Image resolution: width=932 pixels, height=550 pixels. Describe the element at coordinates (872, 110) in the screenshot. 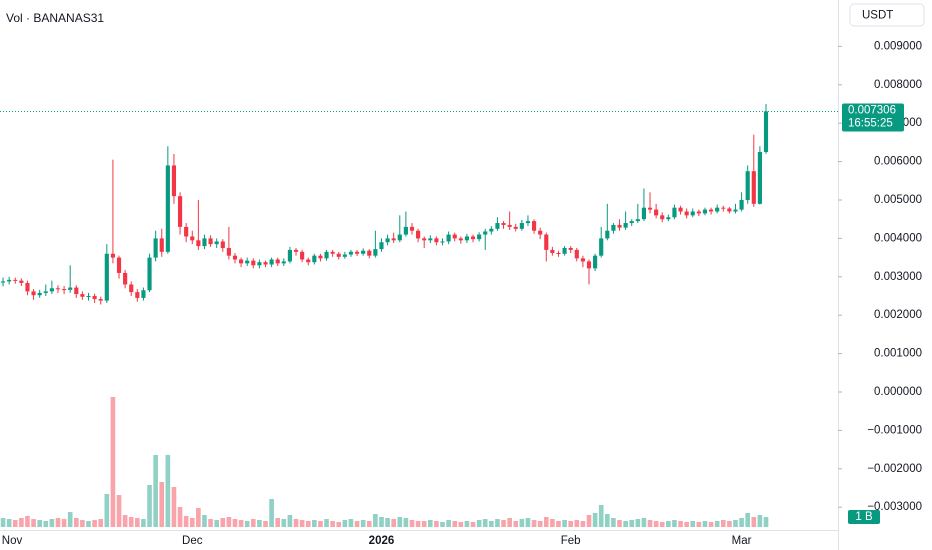

I see `last-price-label: 0.007306` at that location.